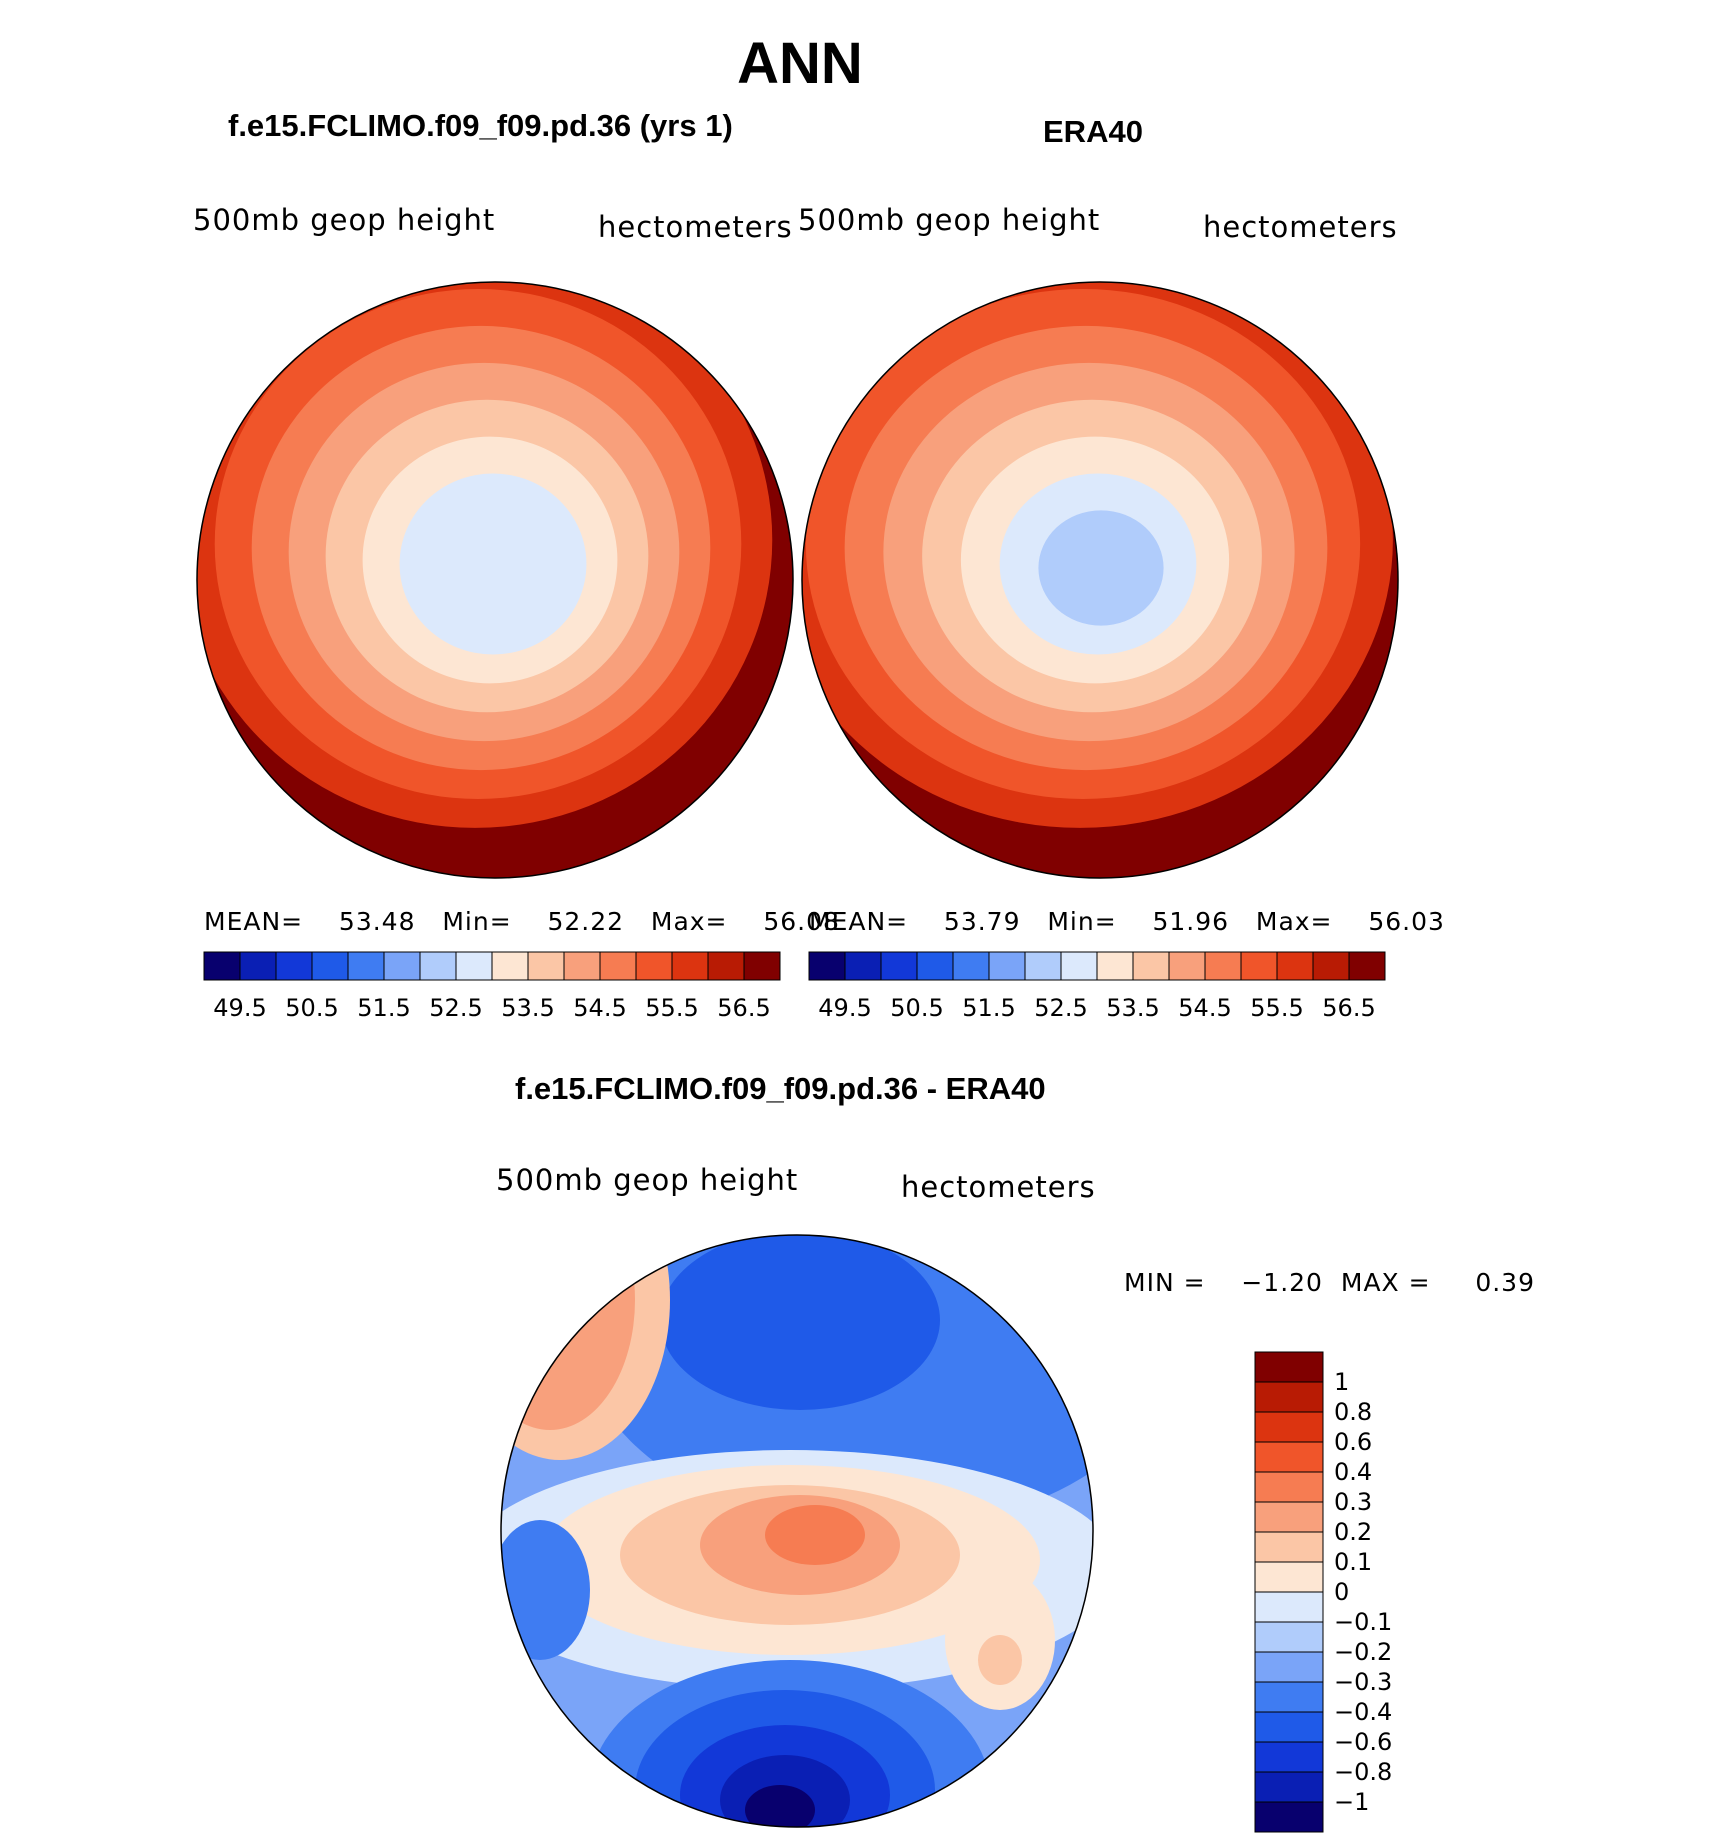 The image size is (1710, 1839). I want to click on panel1-tick-label: 50.5, so click(311, 1008).